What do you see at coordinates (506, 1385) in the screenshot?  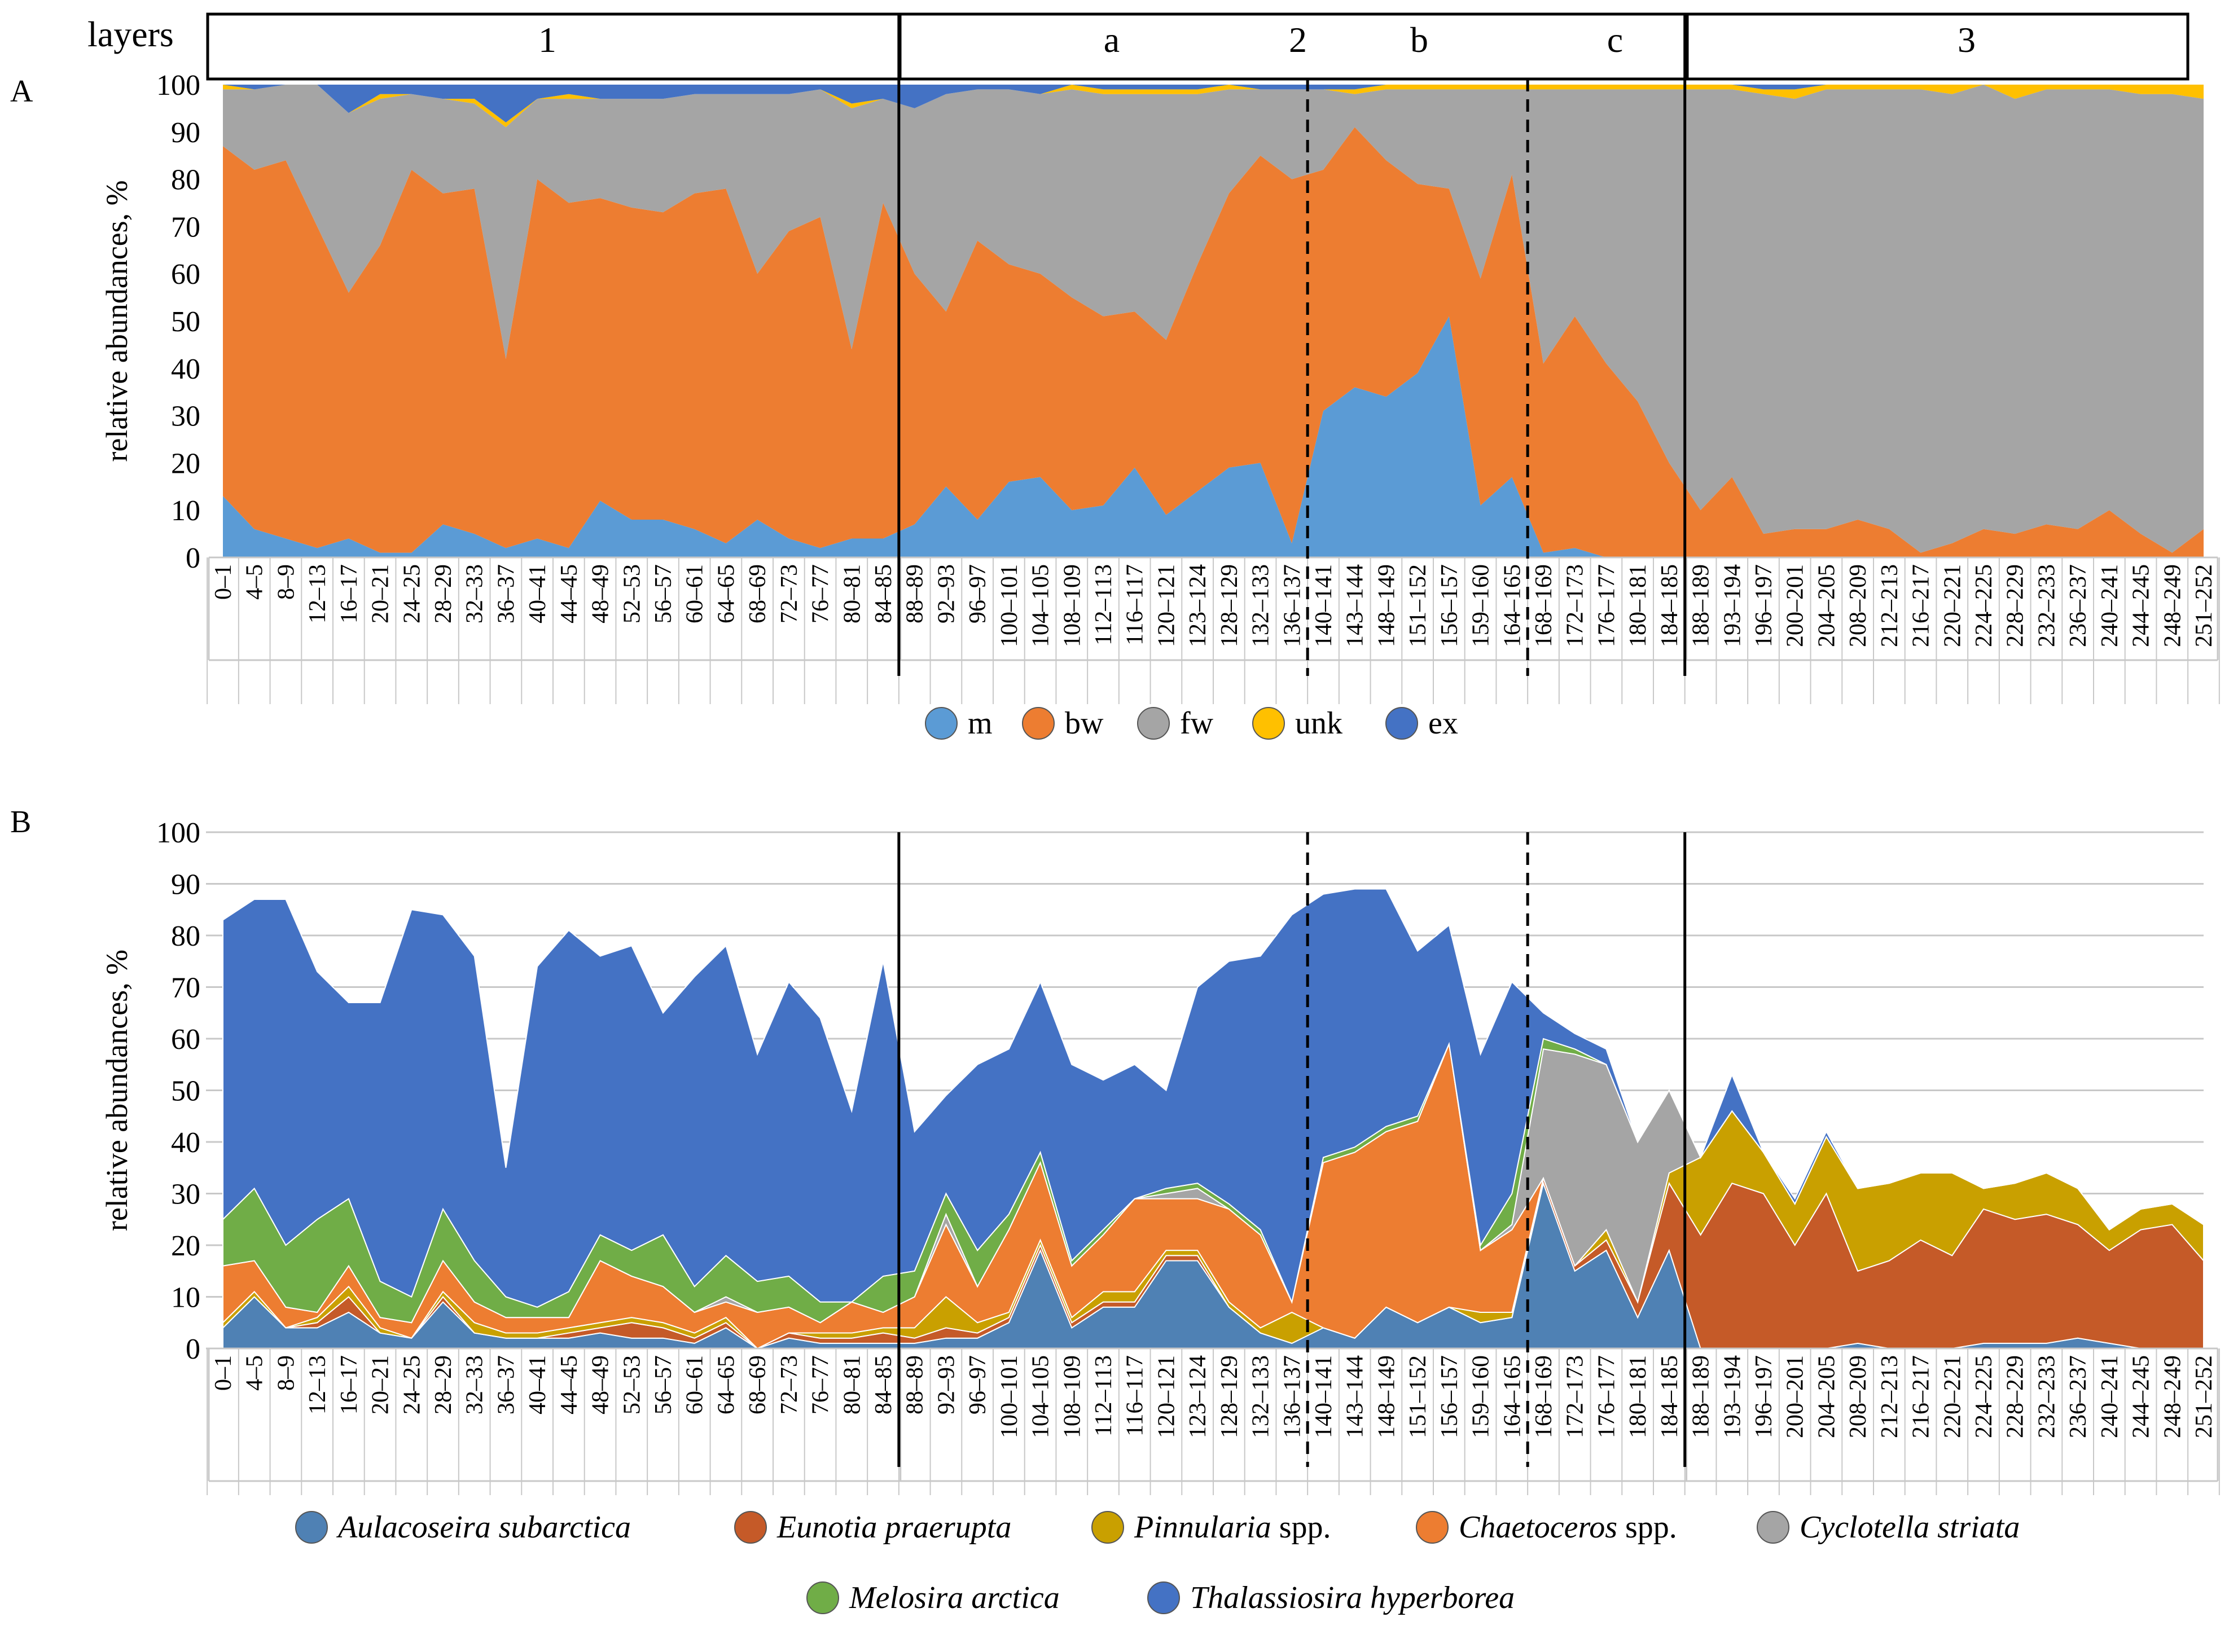 I see `x-tick-label: 36–37` at bounding box center [506, 1385].